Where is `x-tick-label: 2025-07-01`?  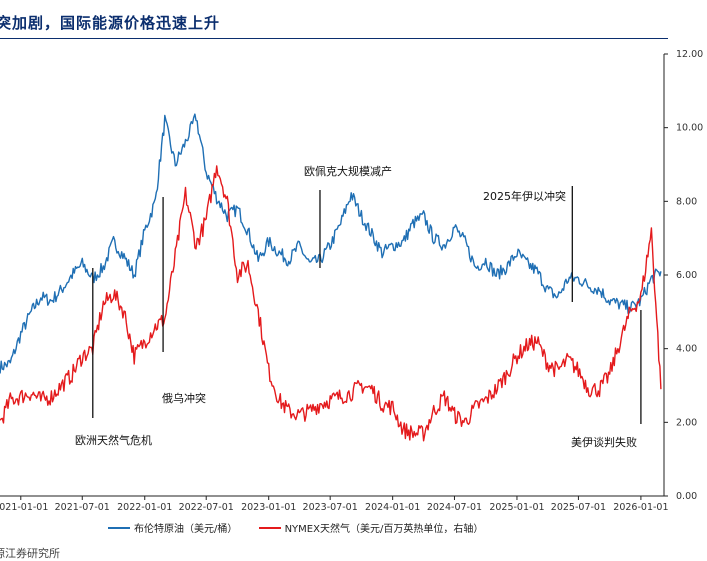 x-tick-label: 2025-07-01 is located at coordinates (578, 507).